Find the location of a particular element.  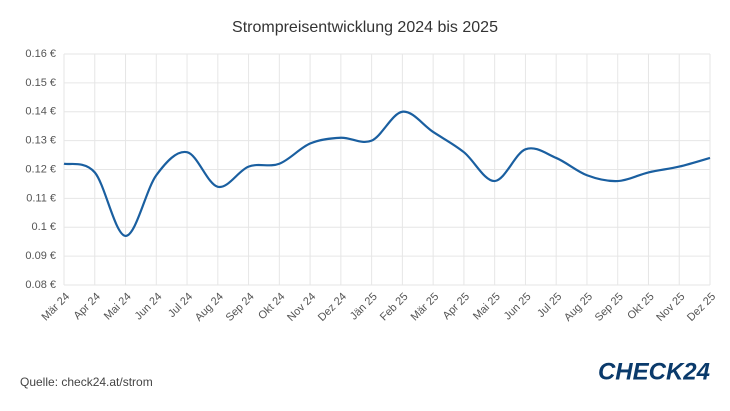

x-tick-label: Jul 25 is located at coordinates (549, 305).